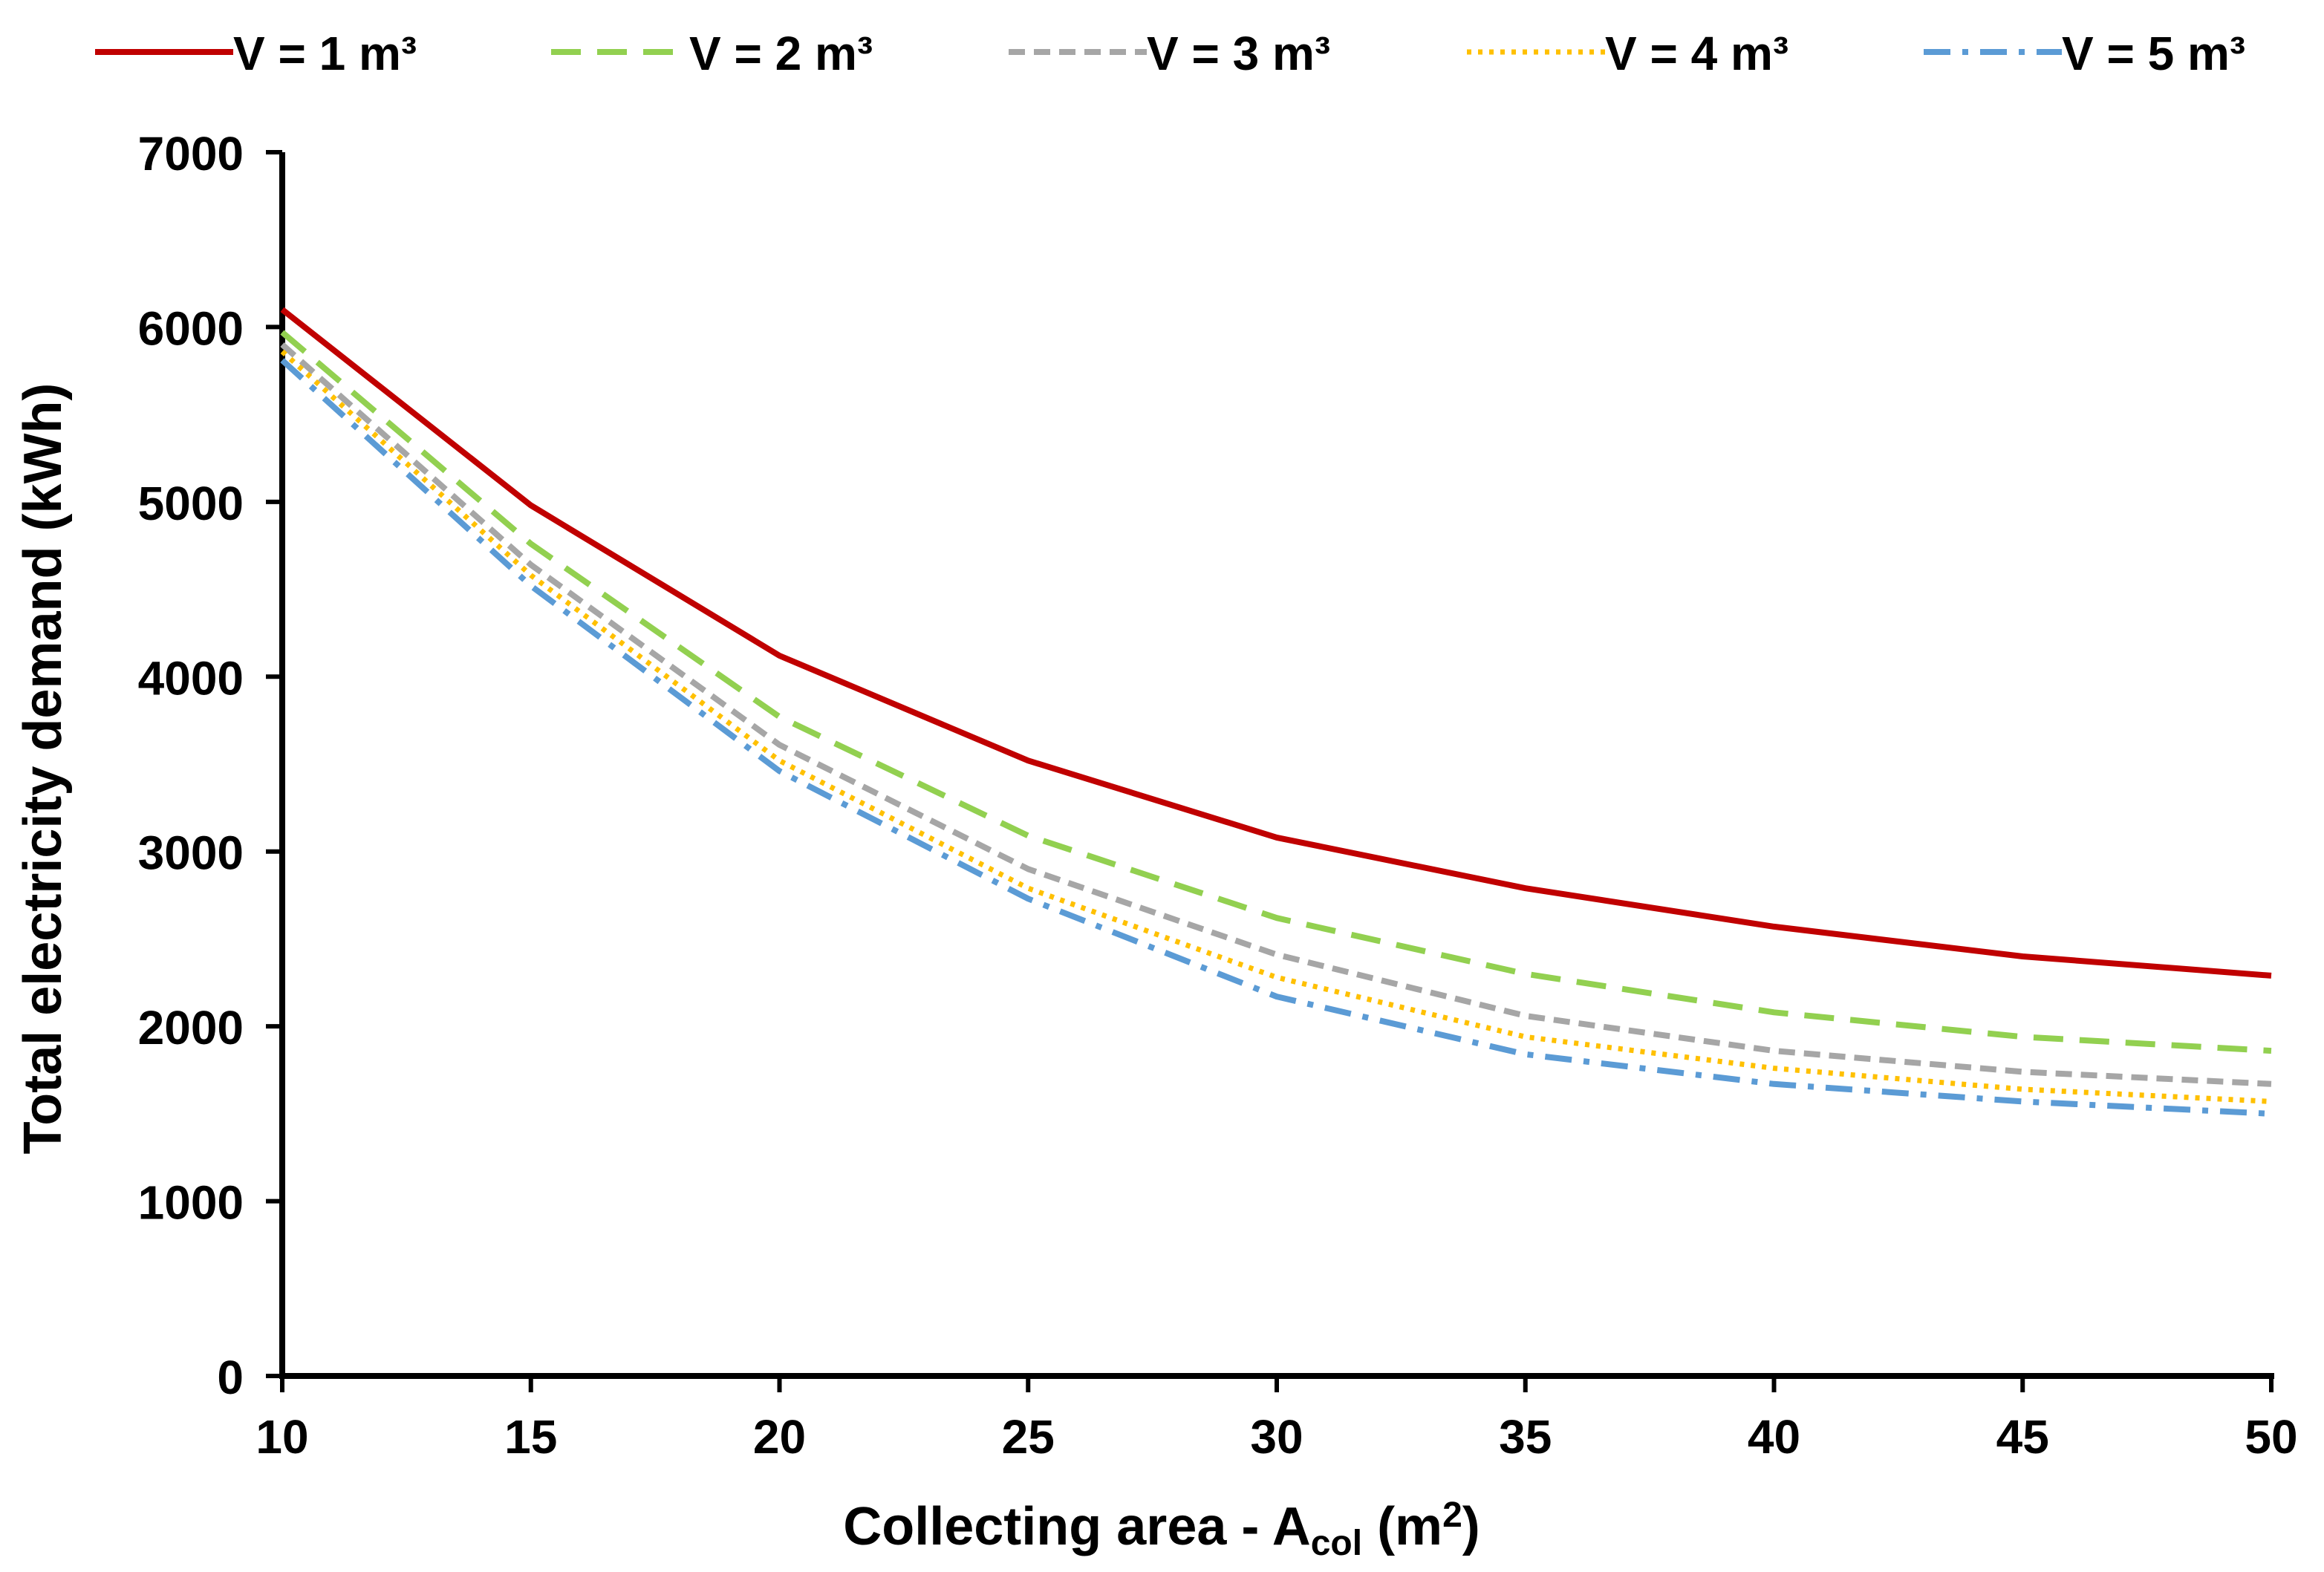  Describe the element at coordinates (1239, 54) in the screenshot. I see `legend-label-3: V = 3 m³` at that location.